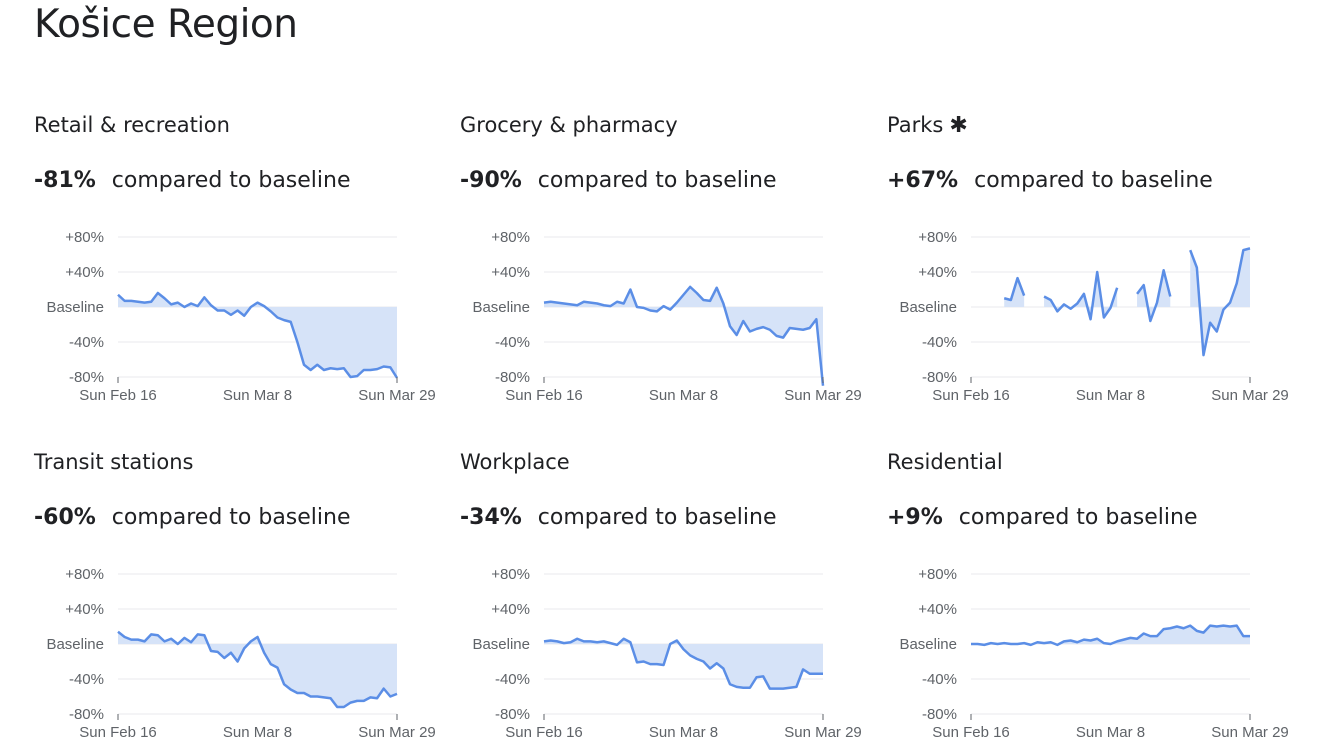 Image resolution: width=1328 pixels, height=750 pixels. I want to click on asterisk-icon: ✱, so click(958, 125).